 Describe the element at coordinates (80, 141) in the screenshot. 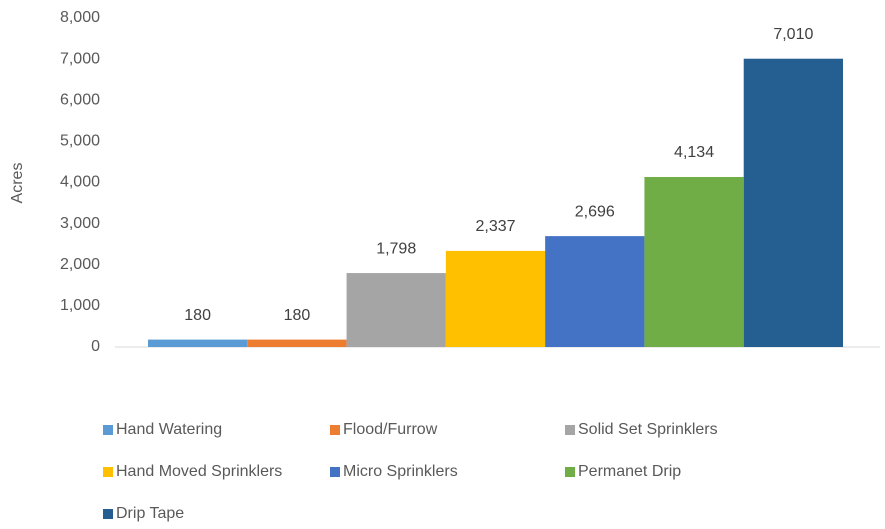

I see `y-tick-label: 5,000` at that location.